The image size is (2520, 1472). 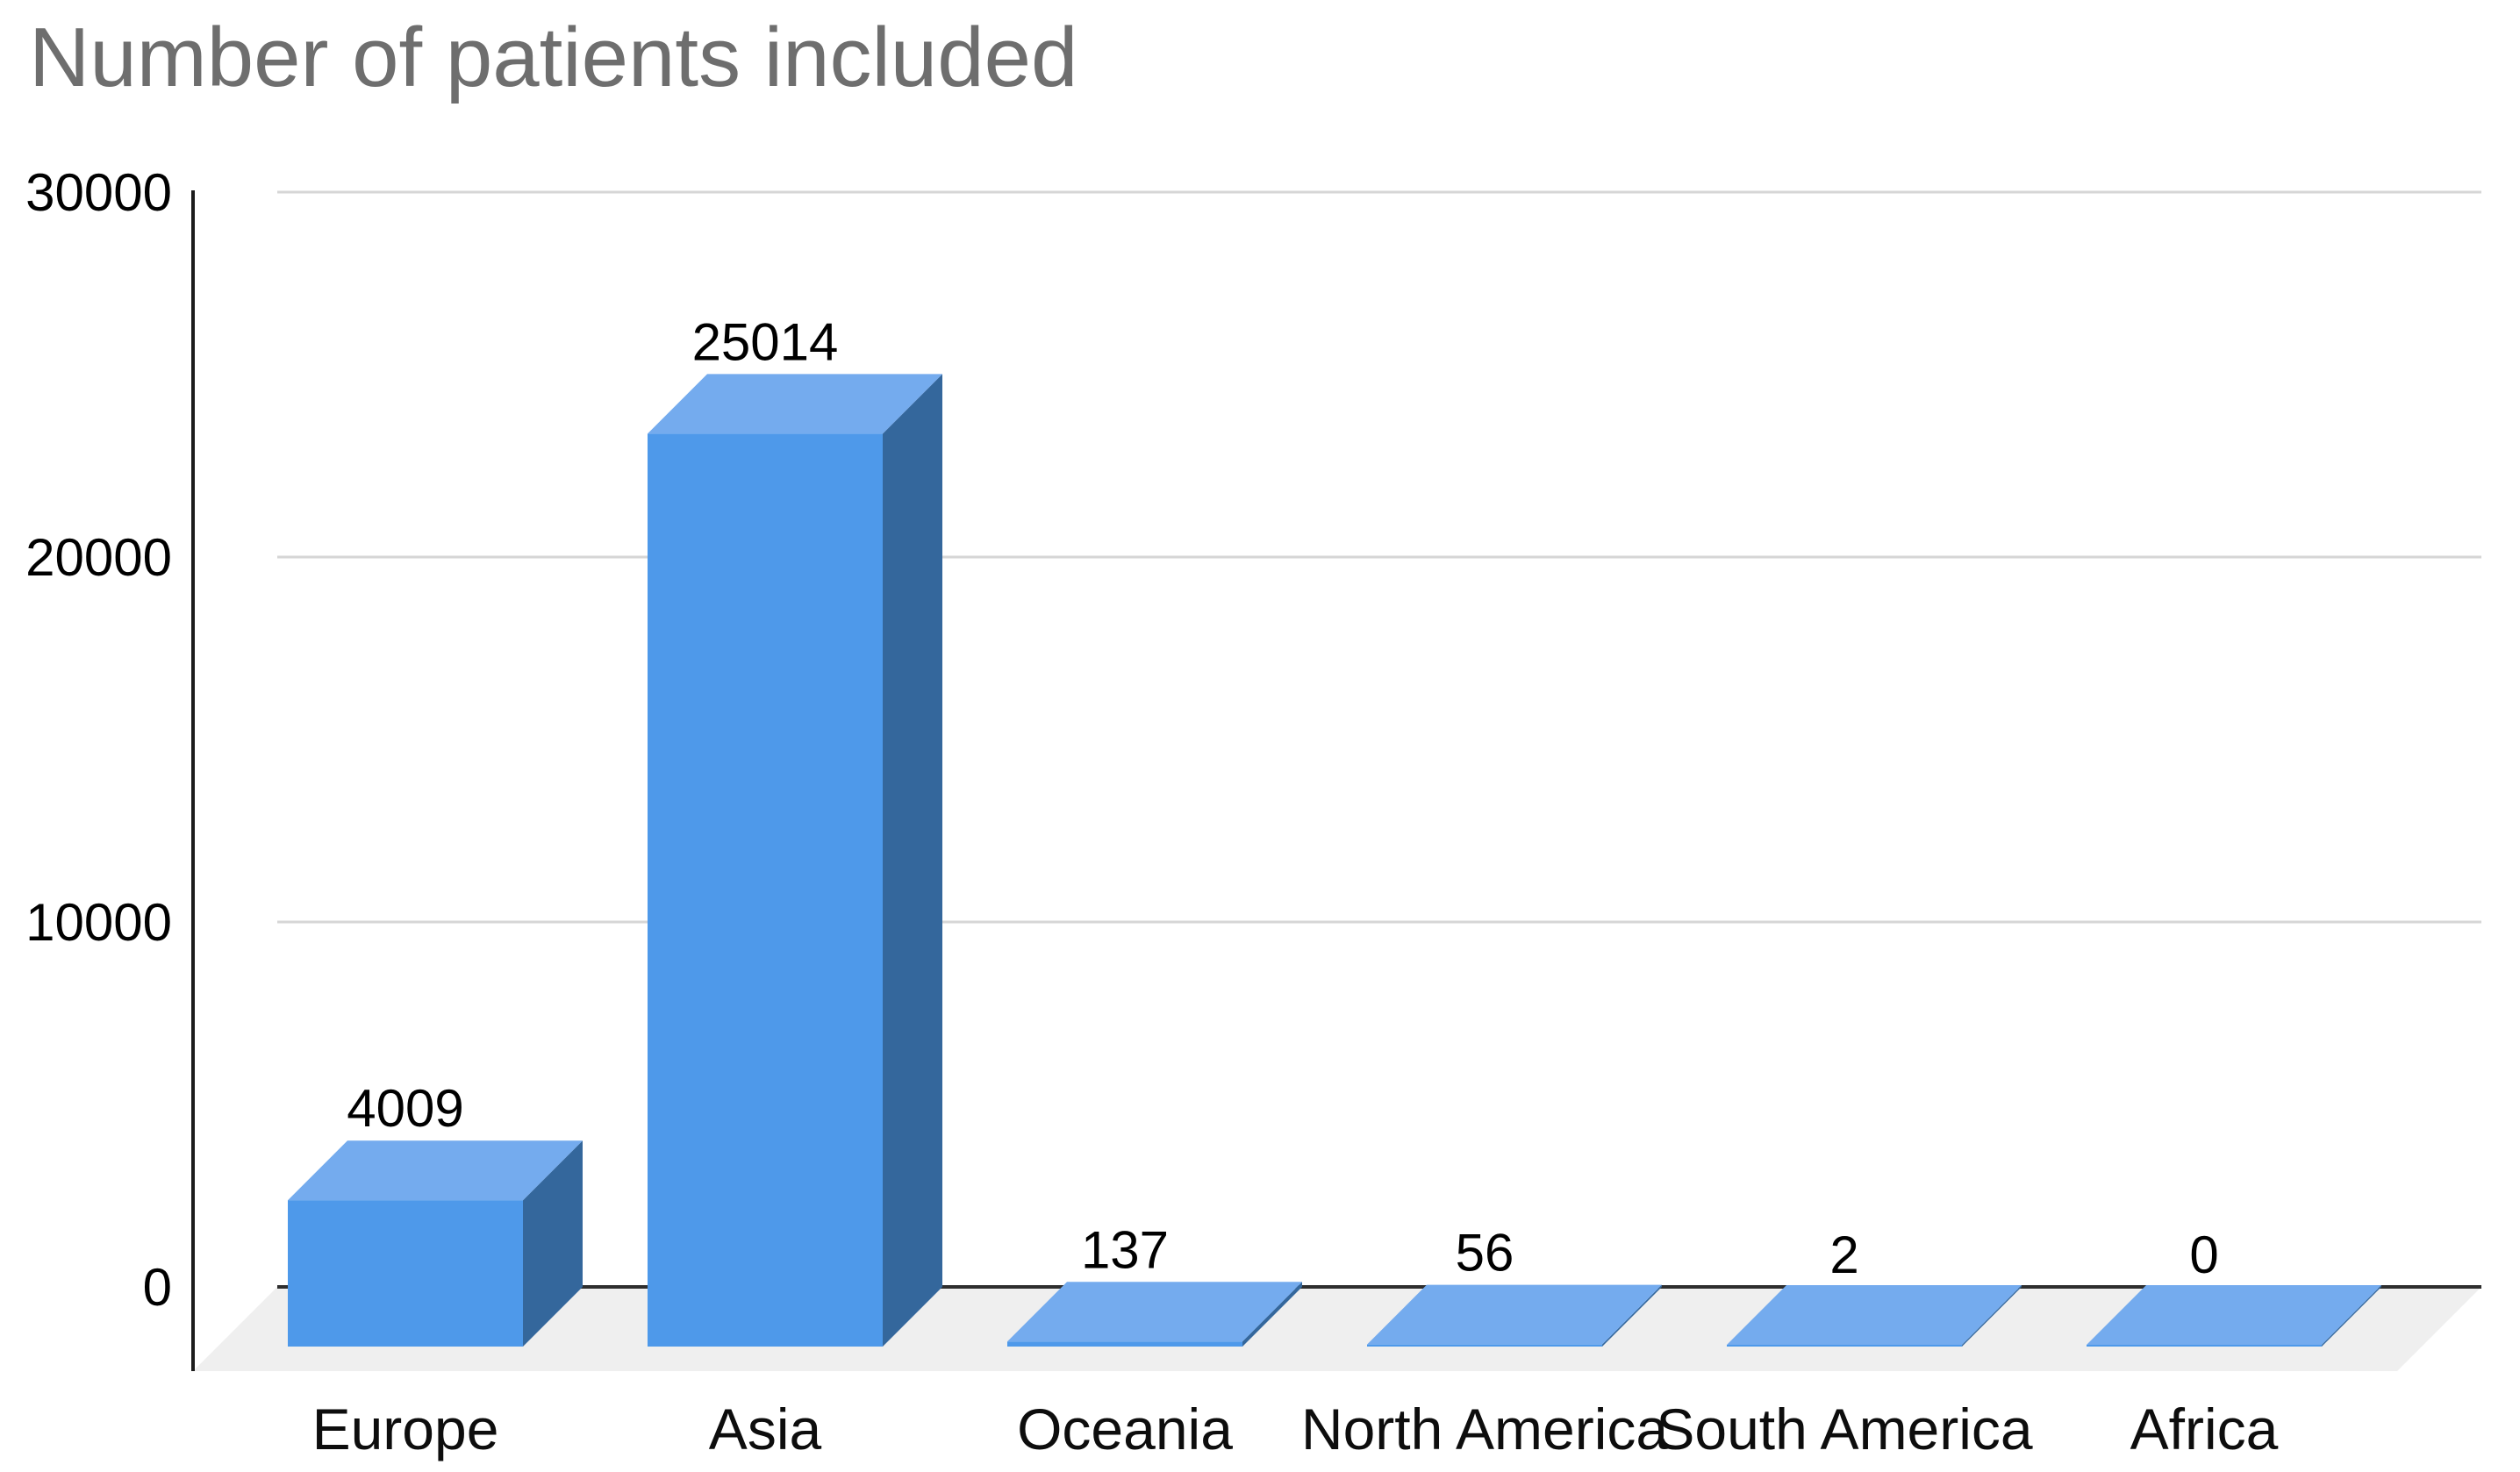 What do you see at coordinates (2351, 1316) in the screenshot?
I see `bar-side-face-africa` at bounding box center [2351, 1316].